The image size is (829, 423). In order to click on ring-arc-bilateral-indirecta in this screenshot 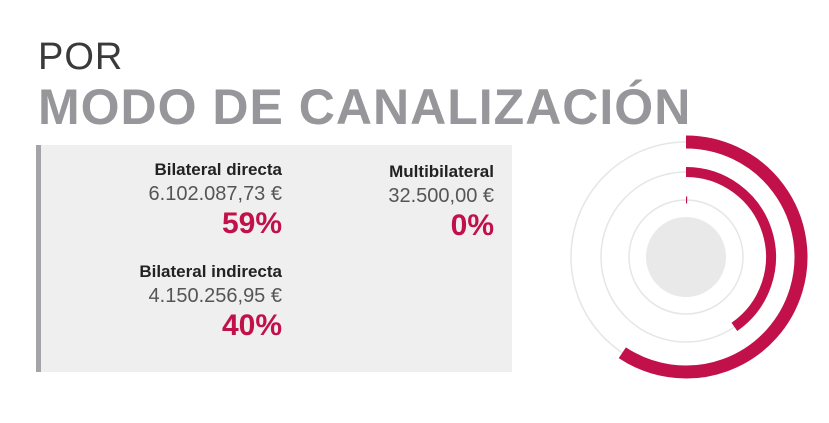, I will do `click(730, 249)`.